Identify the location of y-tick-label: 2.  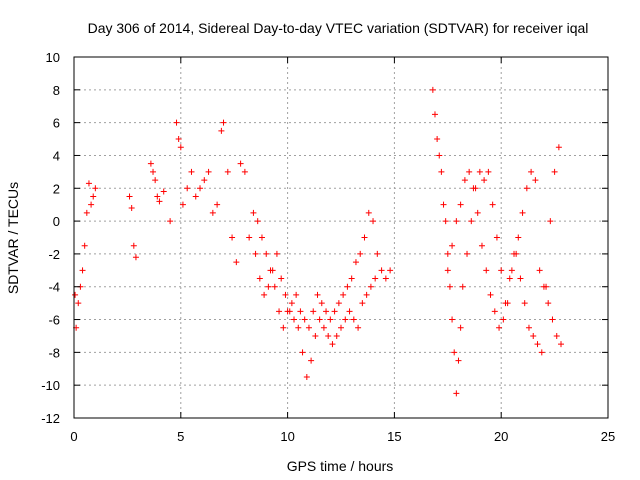
(56, 188).